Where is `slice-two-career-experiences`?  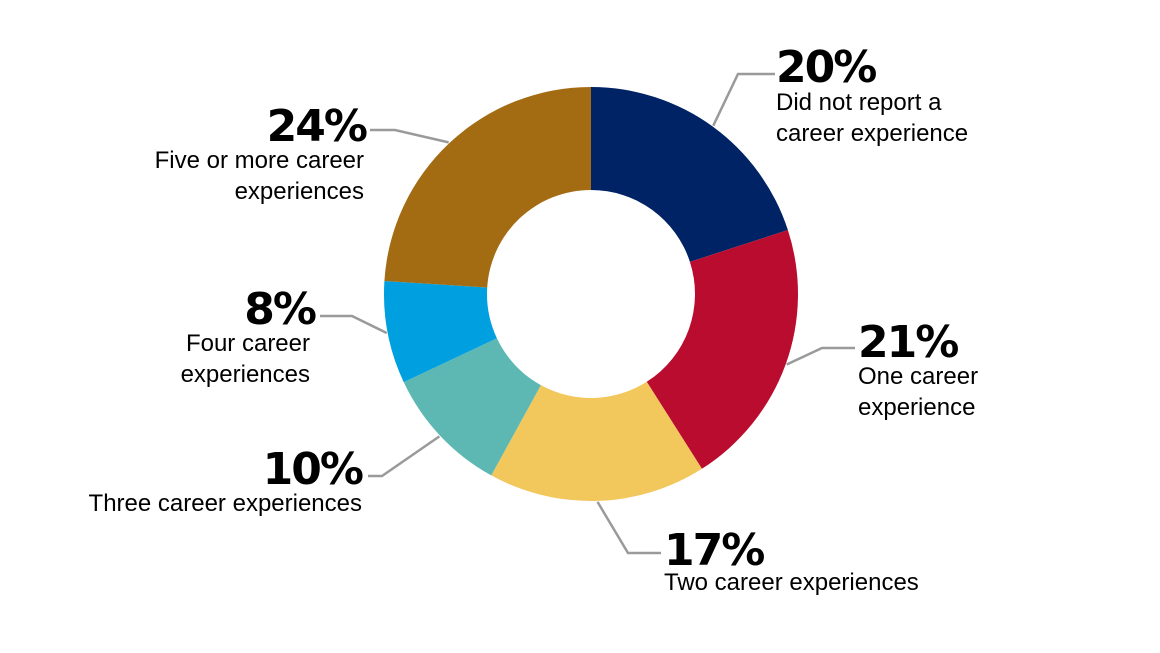
slice-two-career-experiences is located at coordinates (596, 441).